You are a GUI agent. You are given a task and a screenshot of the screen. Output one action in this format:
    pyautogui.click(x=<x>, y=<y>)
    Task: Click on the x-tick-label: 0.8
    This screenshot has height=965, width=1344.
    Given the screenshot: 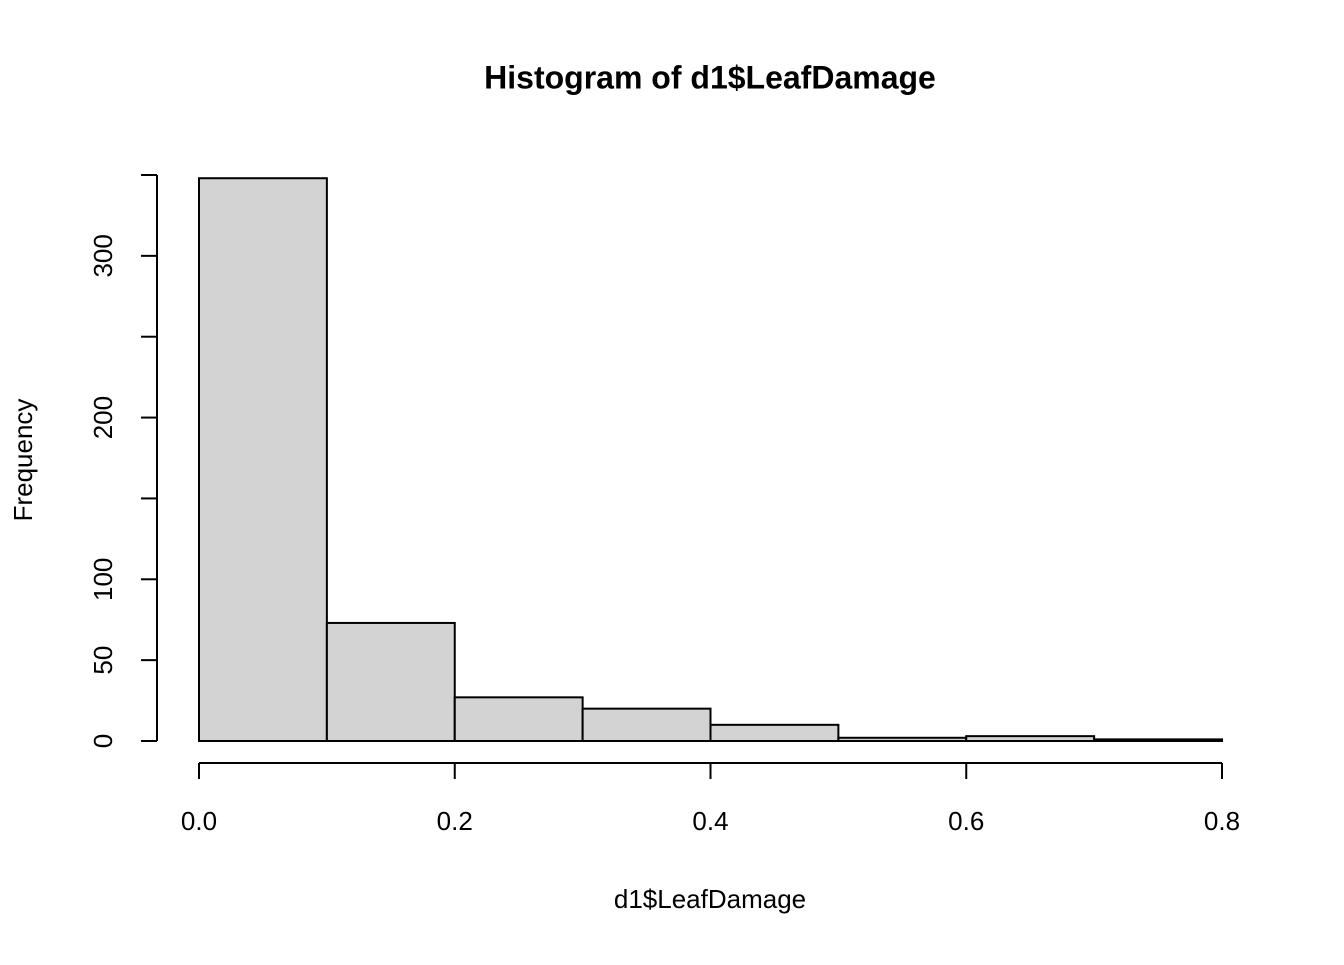 What is the action you would take?
    pyautogui.click(x=1222, y=821)
    